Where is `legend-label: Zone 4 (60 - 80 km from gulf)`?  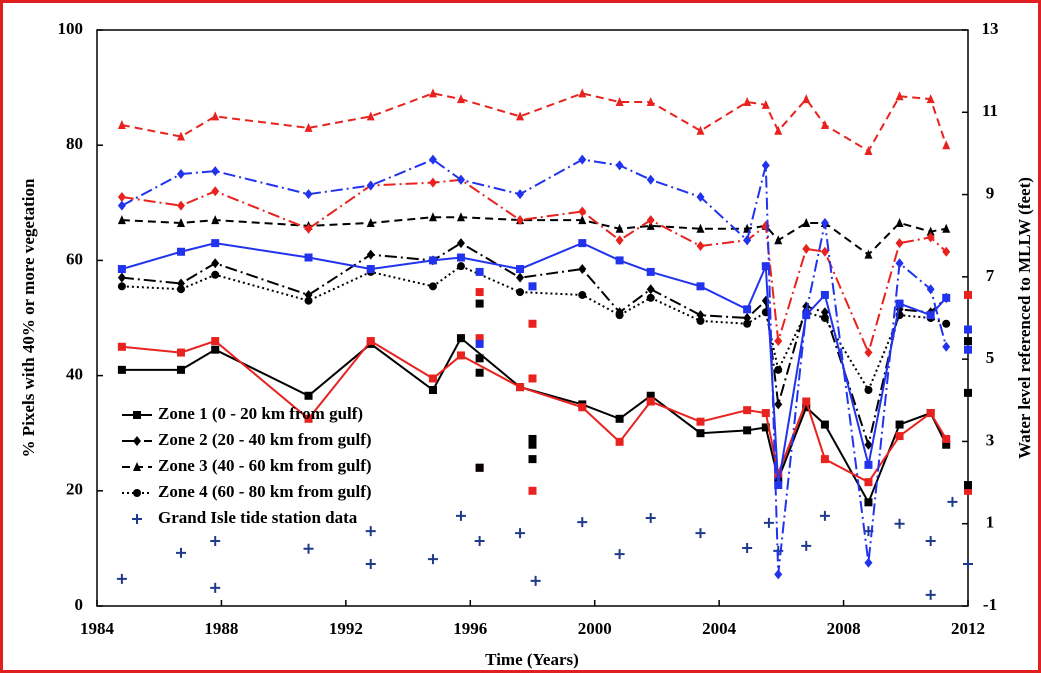
legend-label: Zone 4 (60 - 80 km from gulf) is located at coordinates (265, 491).